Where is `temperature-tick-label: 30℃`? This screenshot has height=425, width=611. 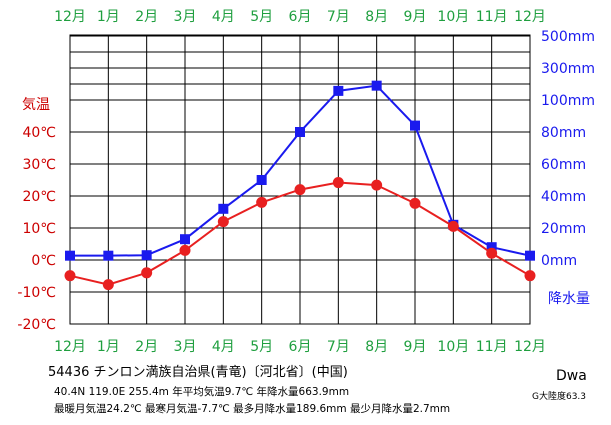
temperature-tick-label: 30℃ is located at coordinates (39, 165).